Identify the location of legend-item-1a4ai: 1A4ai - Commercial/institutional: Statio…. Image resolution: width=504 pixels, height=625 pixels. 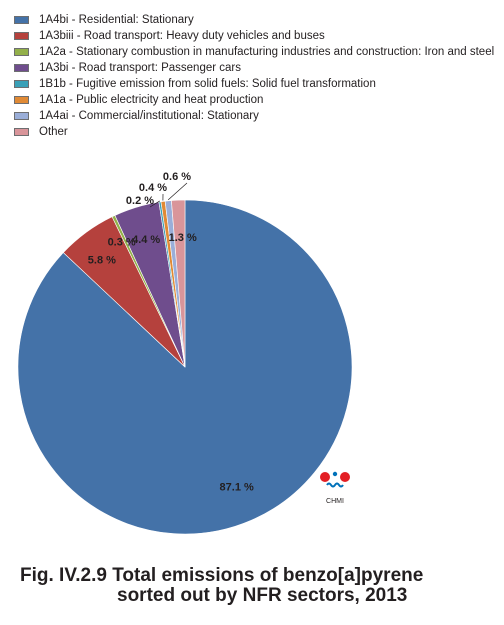
(254, 116).